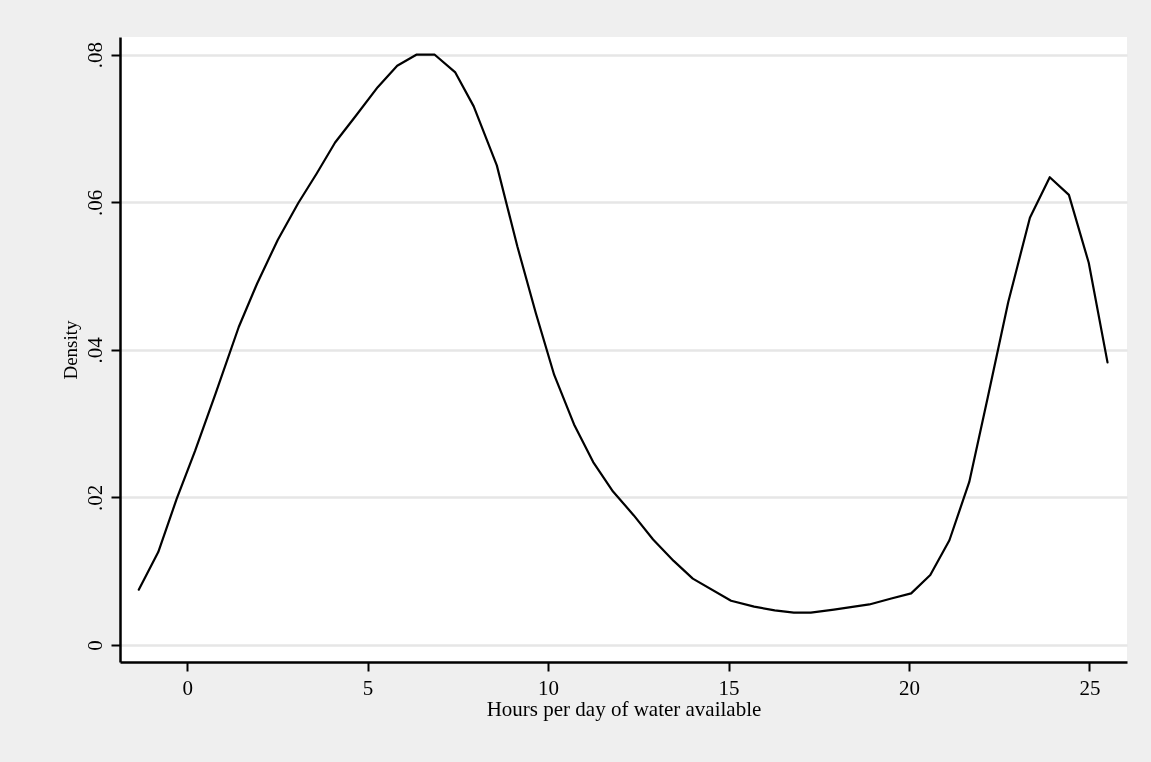 Image resolution: width=1151 pixels, height=762 pixels. Describe the element at coordinates (94, 645) in the screenshot. I see `y-tick-label: 0` at that location.